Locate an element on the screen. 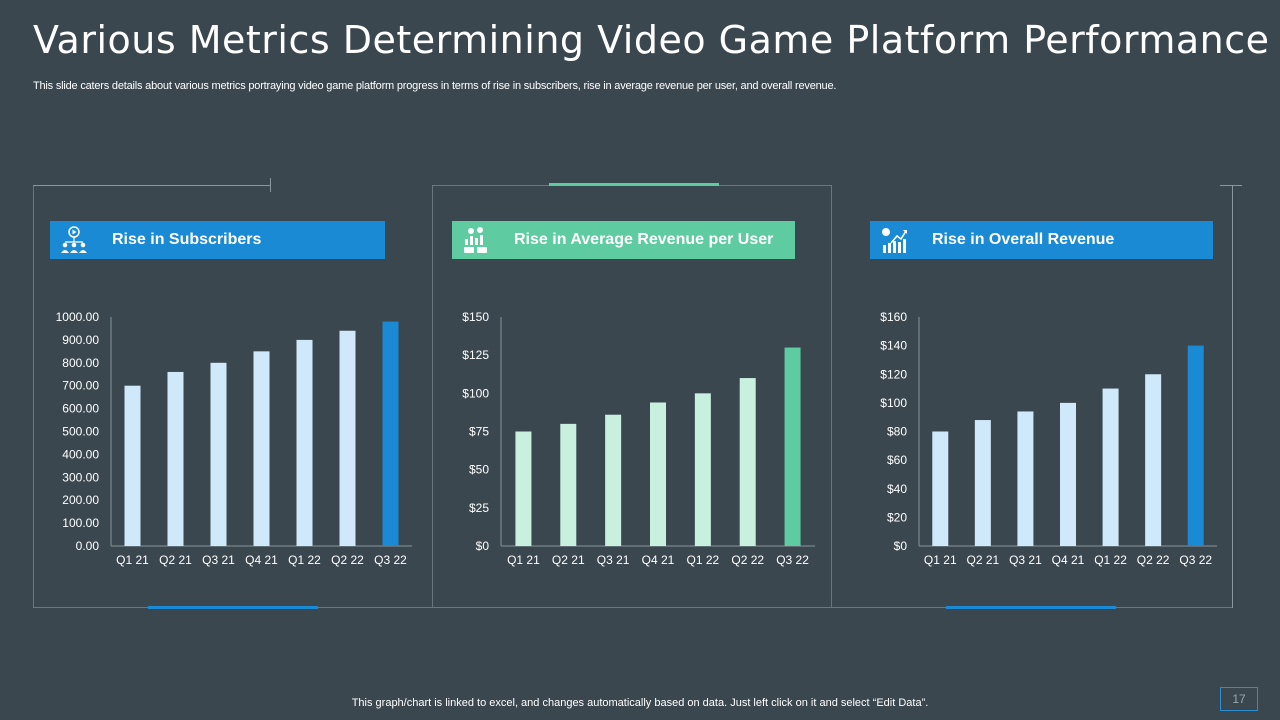 This screenshot has width=1280, height=720. y-tick-label: 700.00 is located at coordinates (80, 386).